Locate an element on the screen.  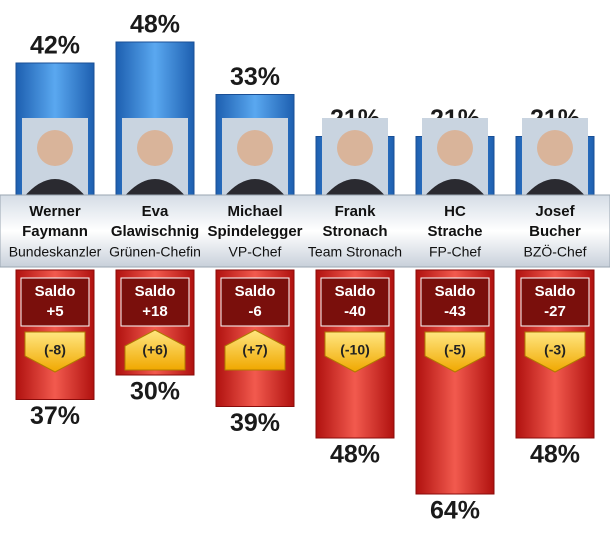
change-label: (+6) is located at coordinates (154, 350).